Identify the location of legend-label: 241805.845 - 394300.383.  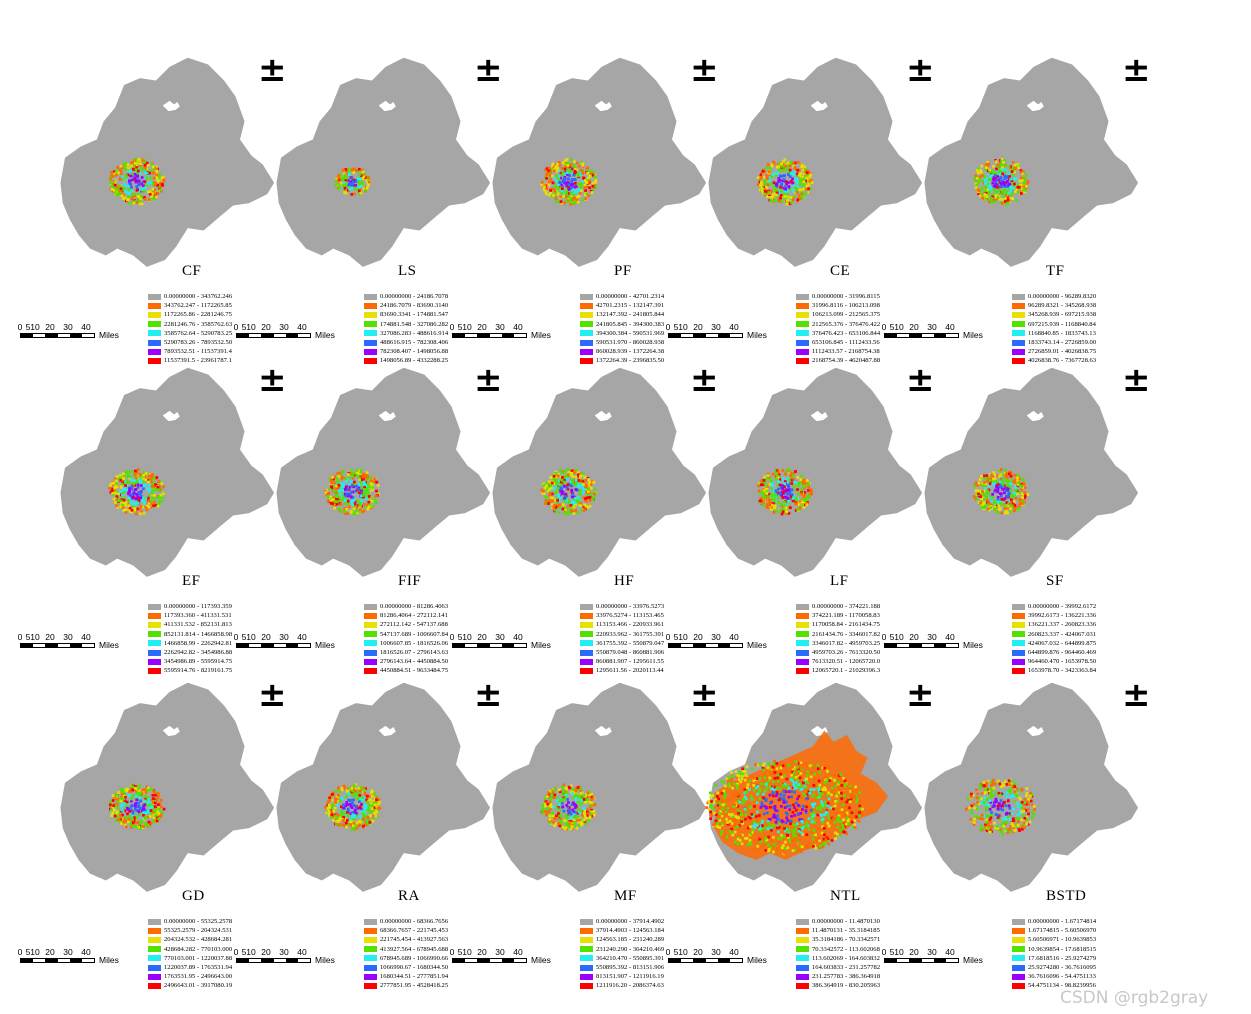
(630, 324).